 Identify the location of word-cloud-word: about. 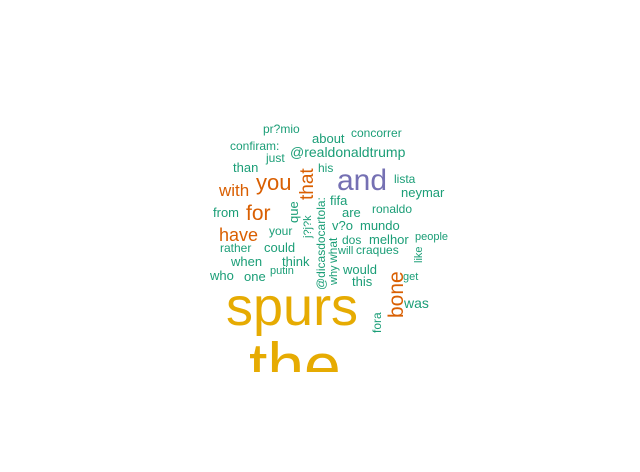
(328, 138).